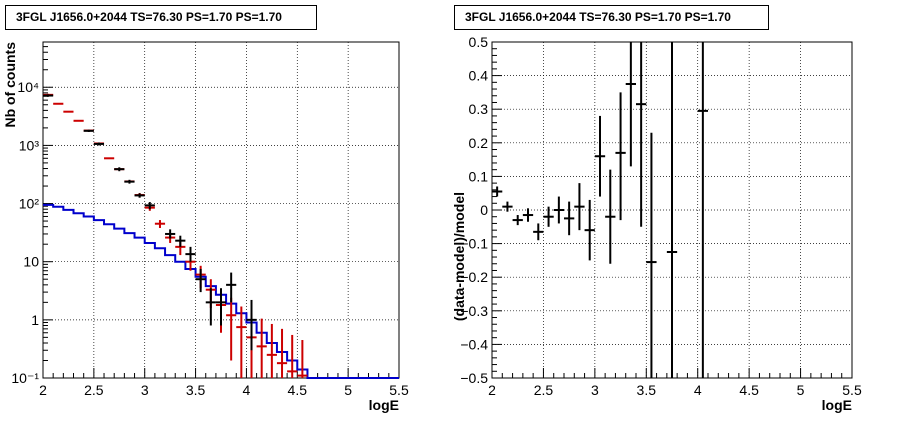  Describe the element at coordinates (25, 378) in the screenshot. I see `y-tick-label: 10⁻¹` at that location.